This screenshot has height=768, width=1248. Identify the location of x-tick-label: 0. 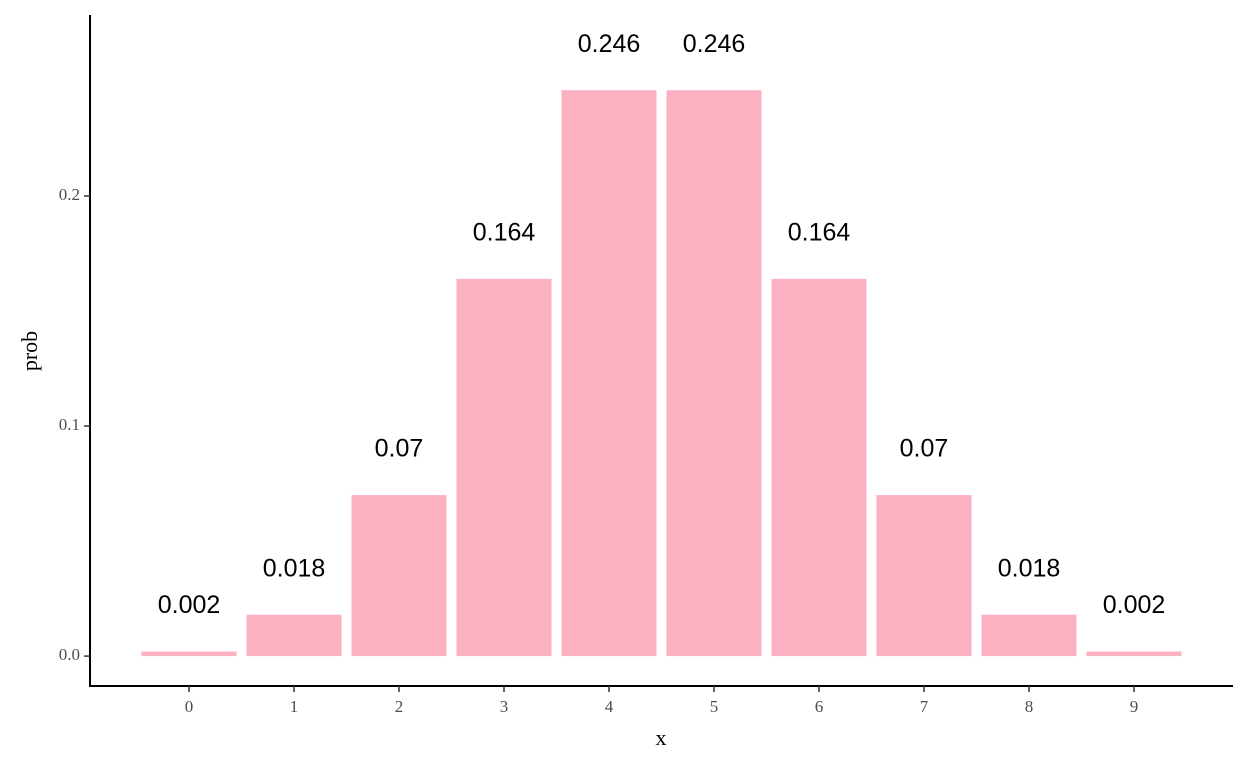
(189, 706).